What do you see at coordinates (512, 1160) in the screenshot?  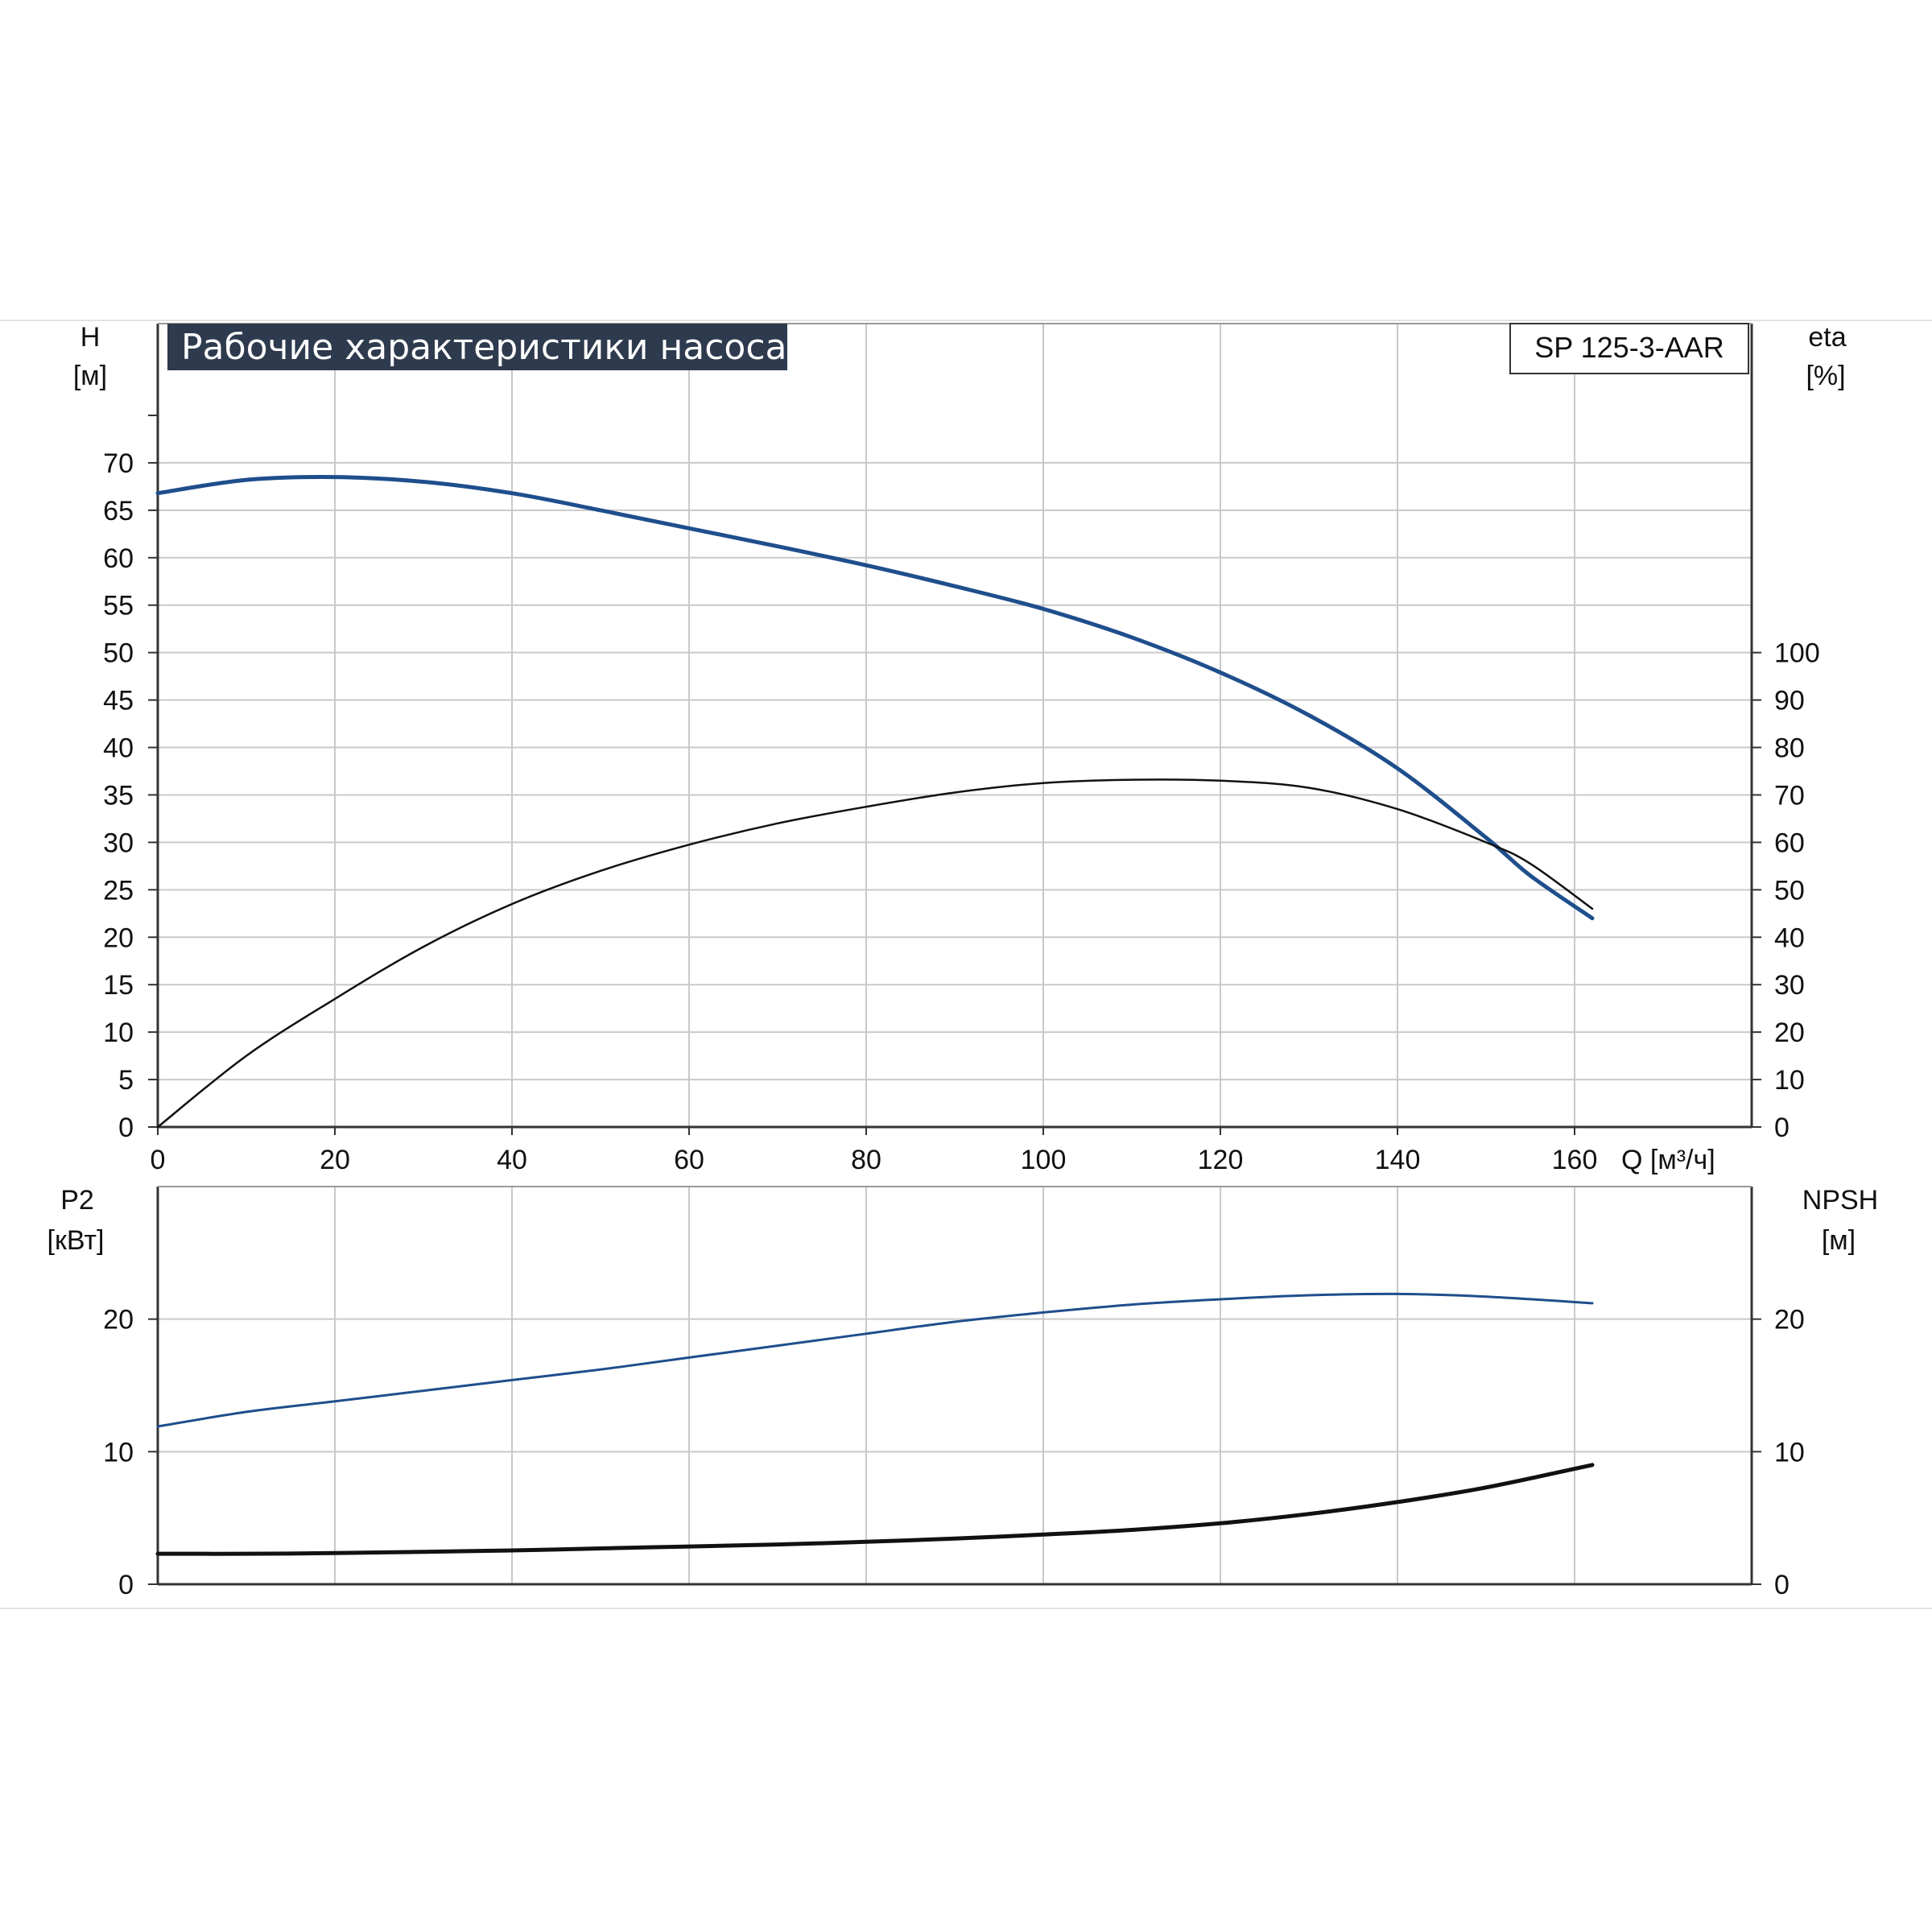 I see `upper-x-tick-label: 40` at bounding box center [512, 1160].